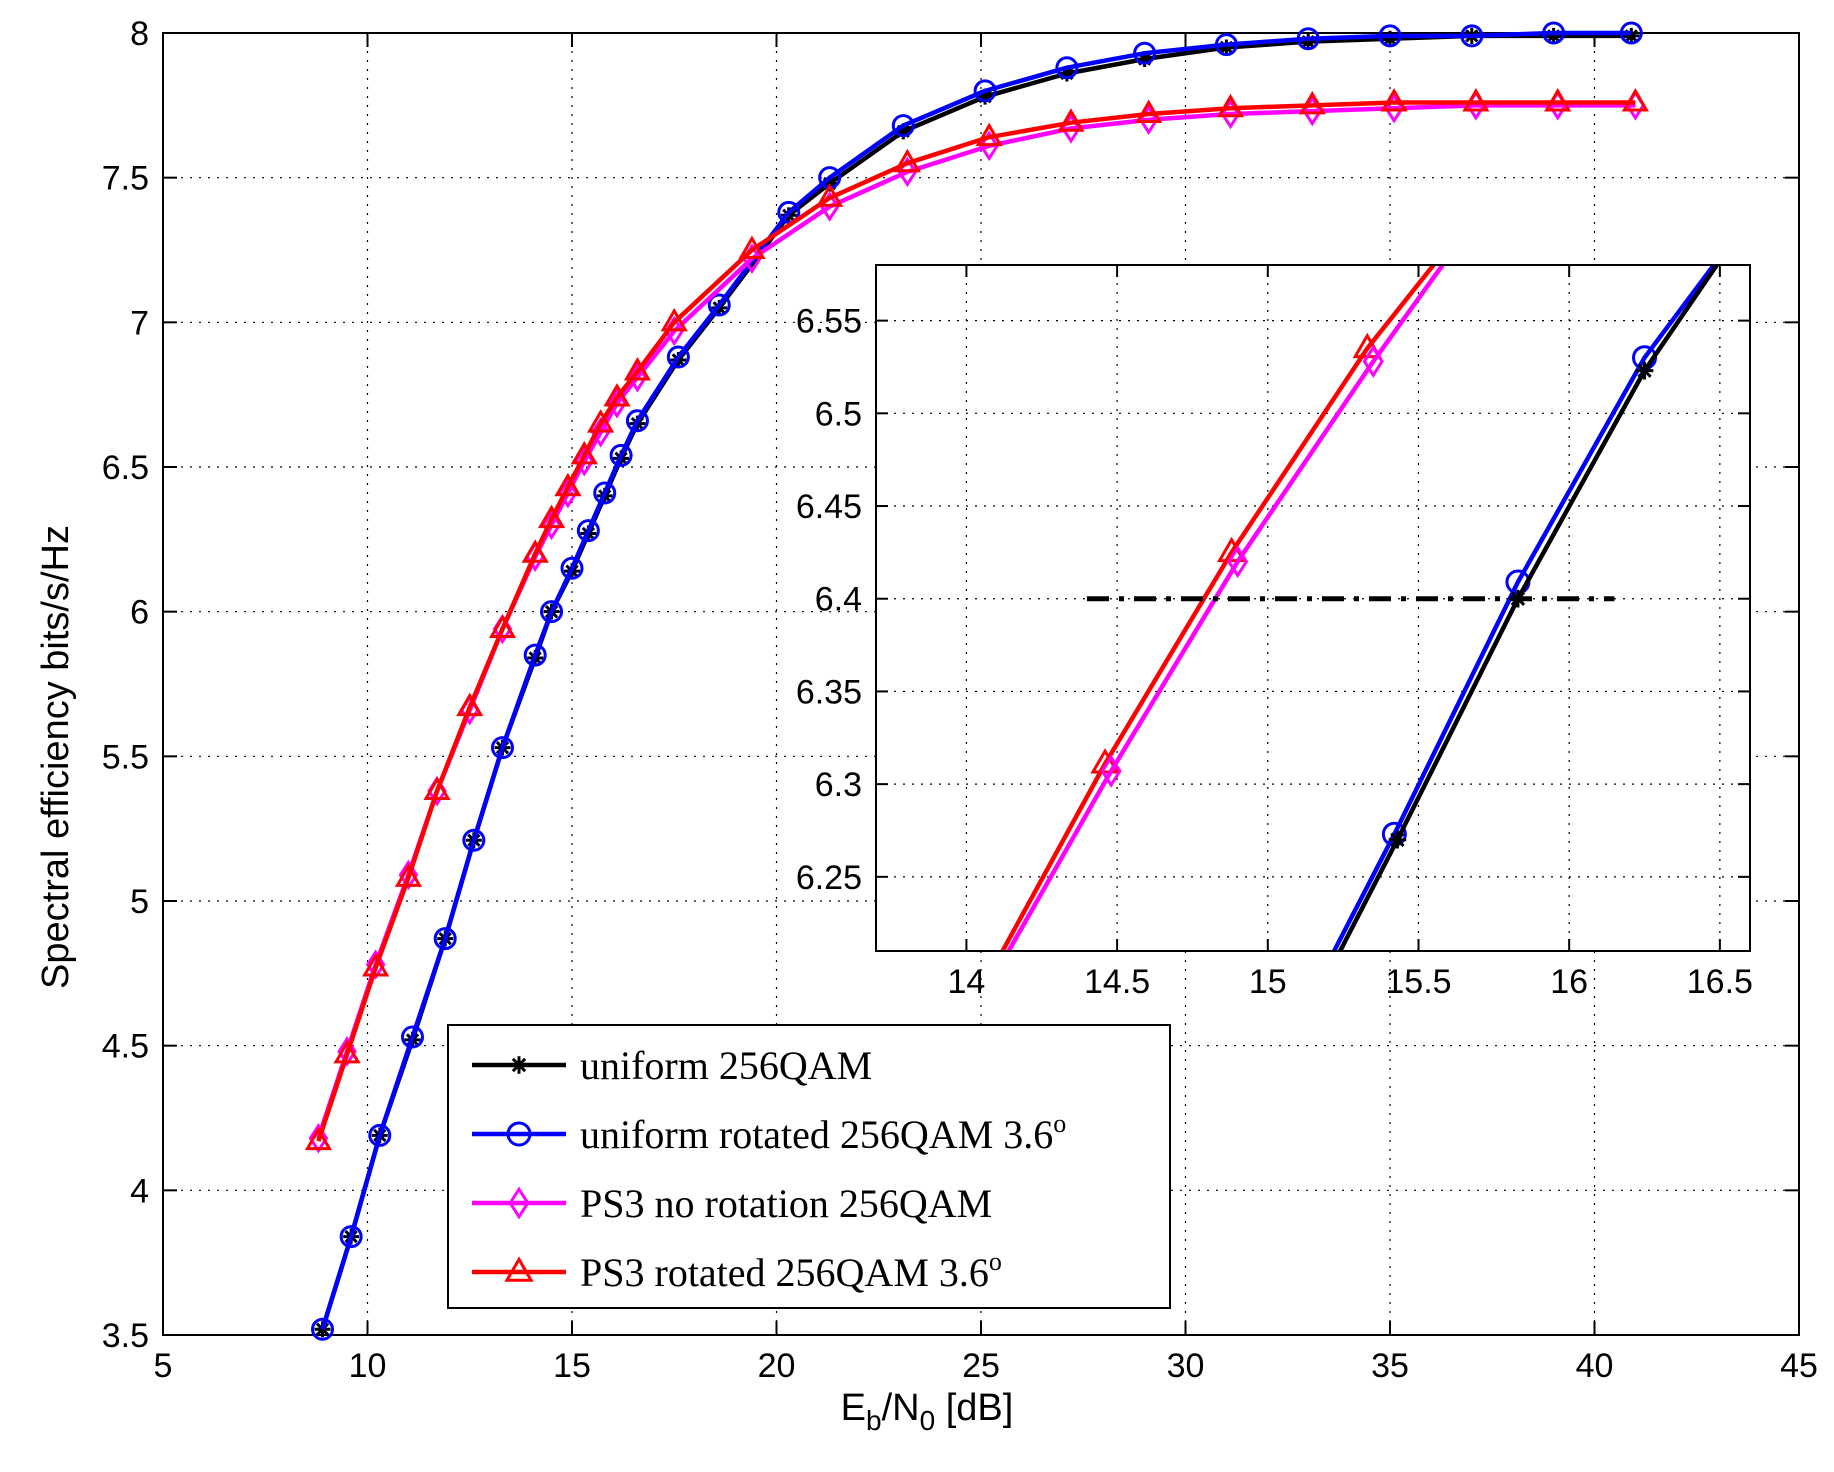 The image size is (1834, 1472). Describe the element at coordinates (791, 1271) in the screenshot. I see `legend-label: PS3 rotated 256QAM 3.6o` at that location.